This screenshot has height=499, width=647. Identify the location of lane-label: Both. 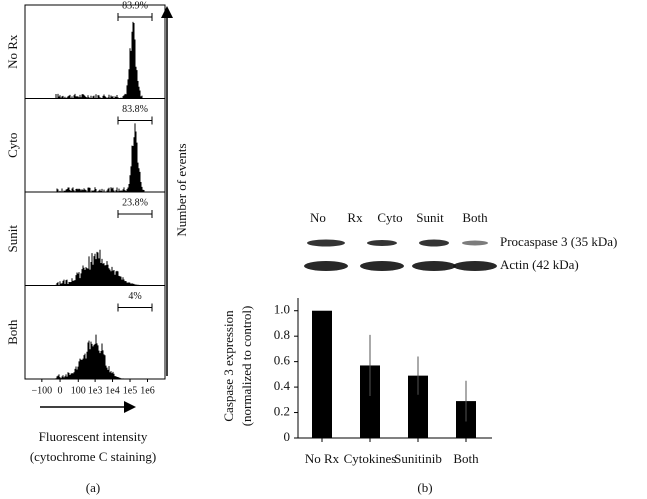
(475, 217).